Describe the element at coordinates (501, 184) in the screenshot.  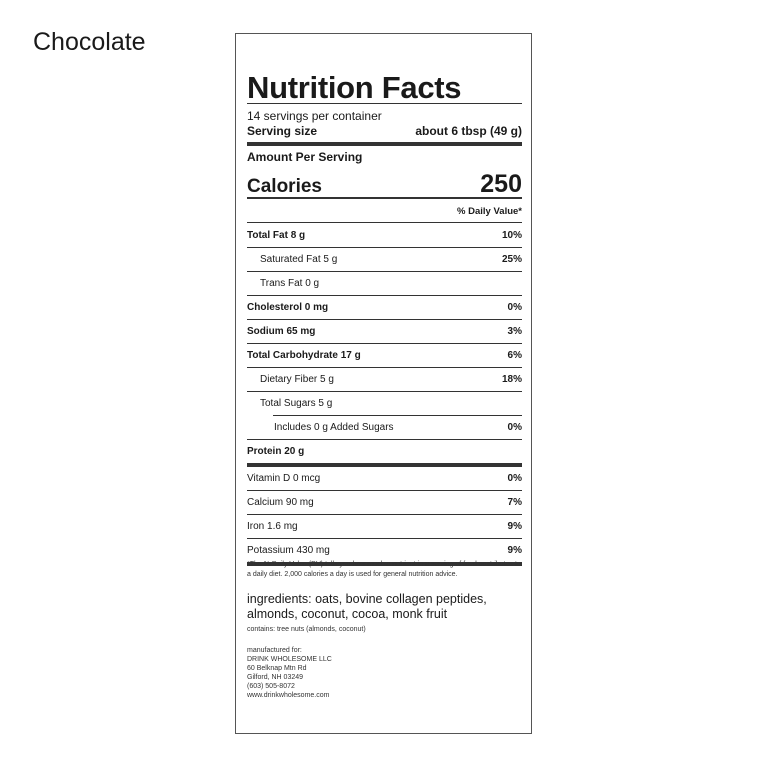
I see `calories-value: 250` at that location.